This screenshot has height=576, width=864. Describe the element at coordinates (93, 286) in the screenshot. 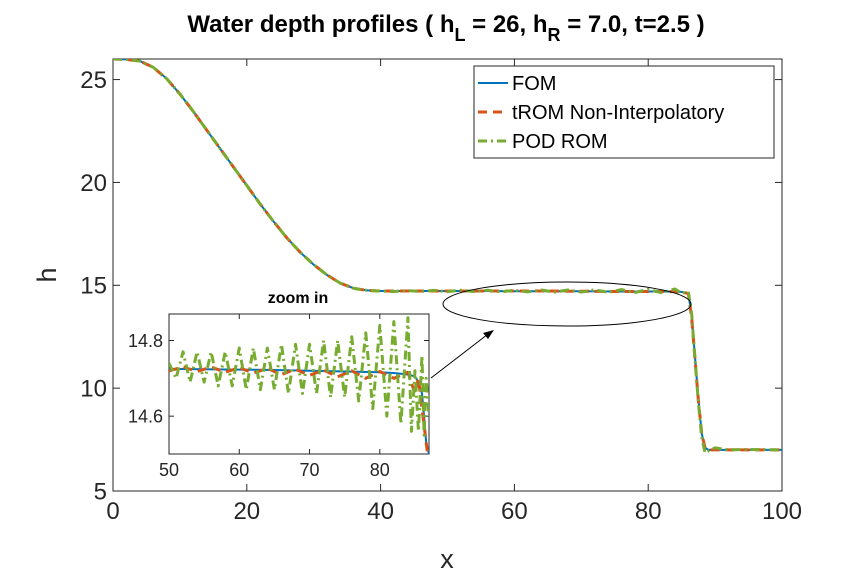

I see `main-y-tick-label: 15` at that location.